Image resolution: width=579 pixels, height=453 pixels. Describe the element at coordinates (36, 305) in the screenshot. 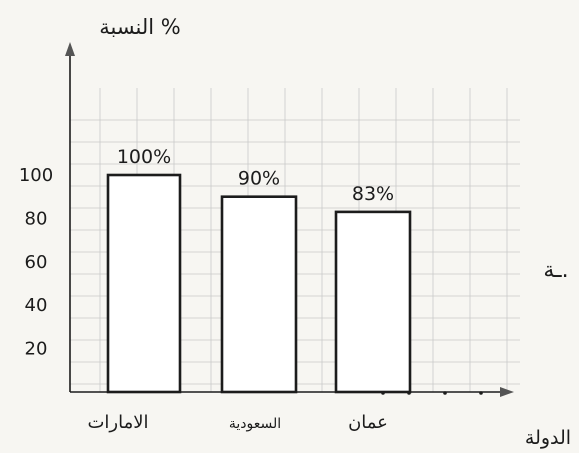

I see `y-tick-label: 40` at that location.